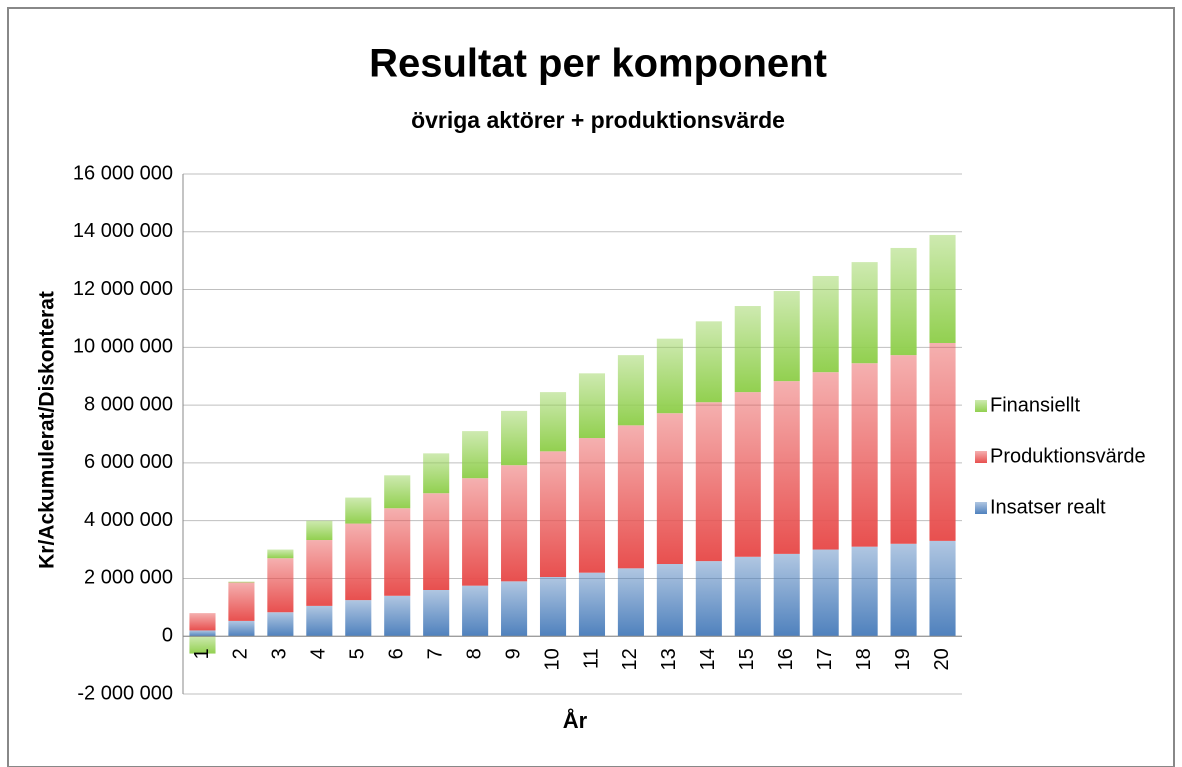 This screenshot has width=1182, height=767. I want to click on y-tick-label: 10 000 000, so click(123, 347).